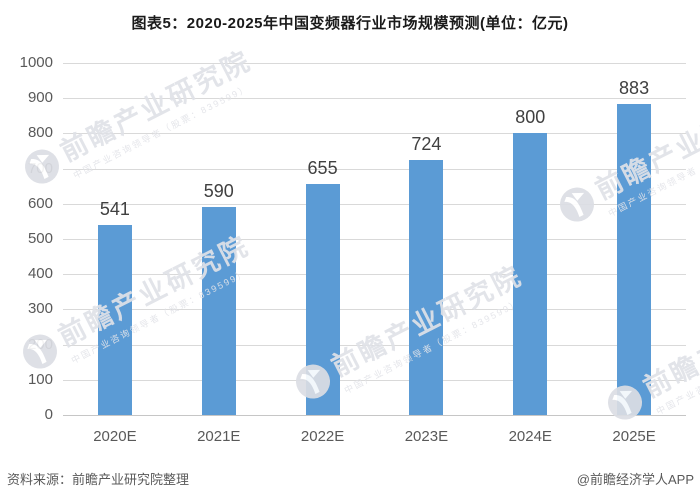  What do you see at coordinates (530, 436) in the screenshot?
I see `x-tick-label-2024E: 2024E` at bounding box center [530, 436].